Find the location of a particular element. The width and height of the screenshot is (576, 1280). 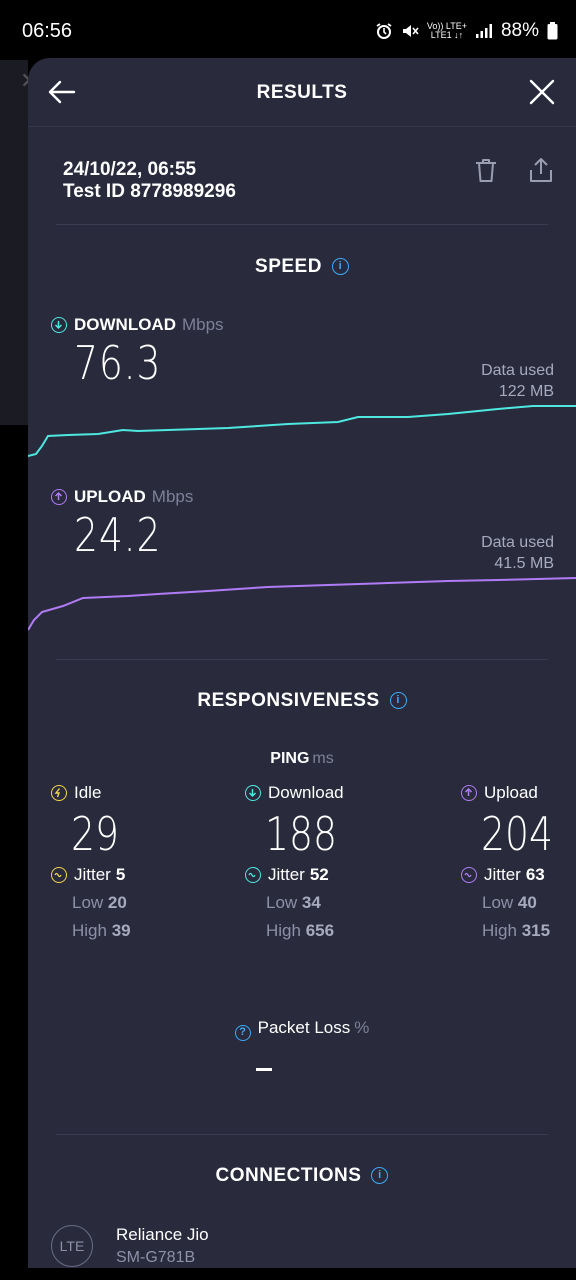

download-data-used: Data used 122 MB is located at coordinates (517, 381).